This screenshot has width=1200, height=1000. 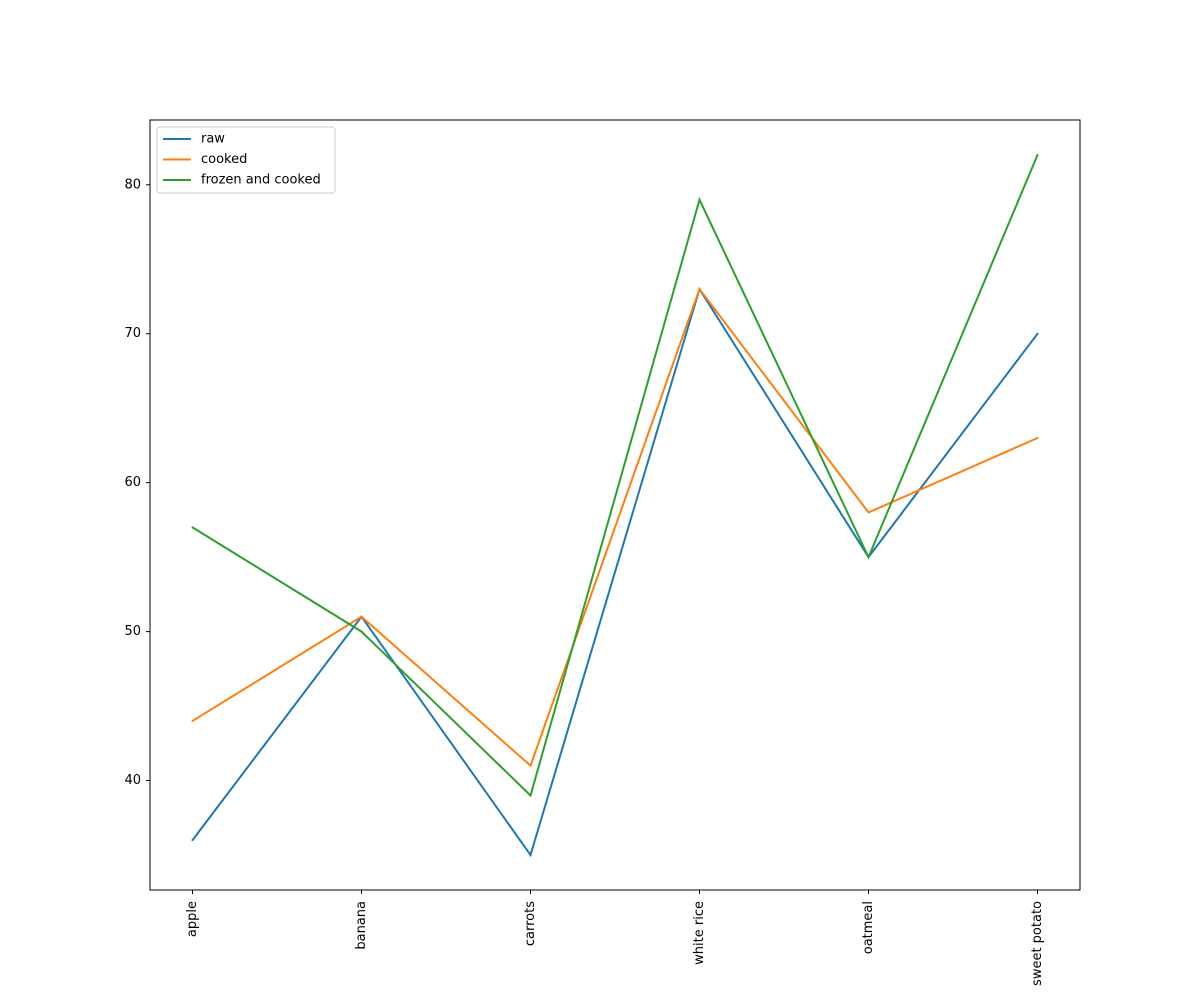 I want to click on y-tick-label: 40, so click(x=132, y=780).